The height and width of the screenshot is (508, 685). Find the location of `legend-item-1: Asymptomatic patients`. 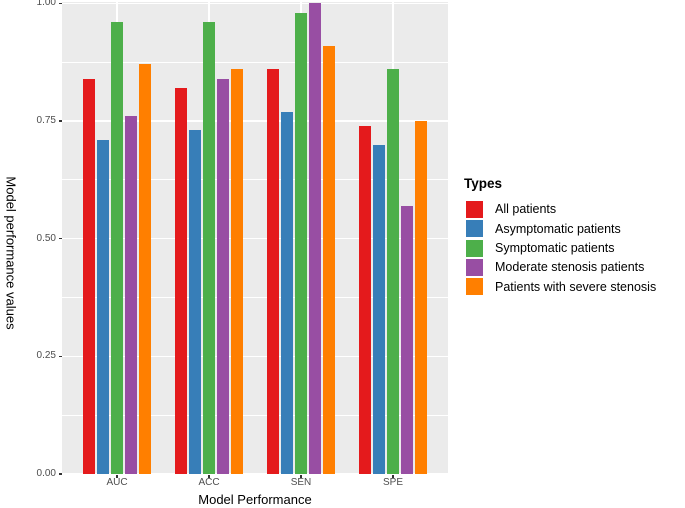

legend-item-1: Asymptomatic patients is located at coordinates (560, 228).